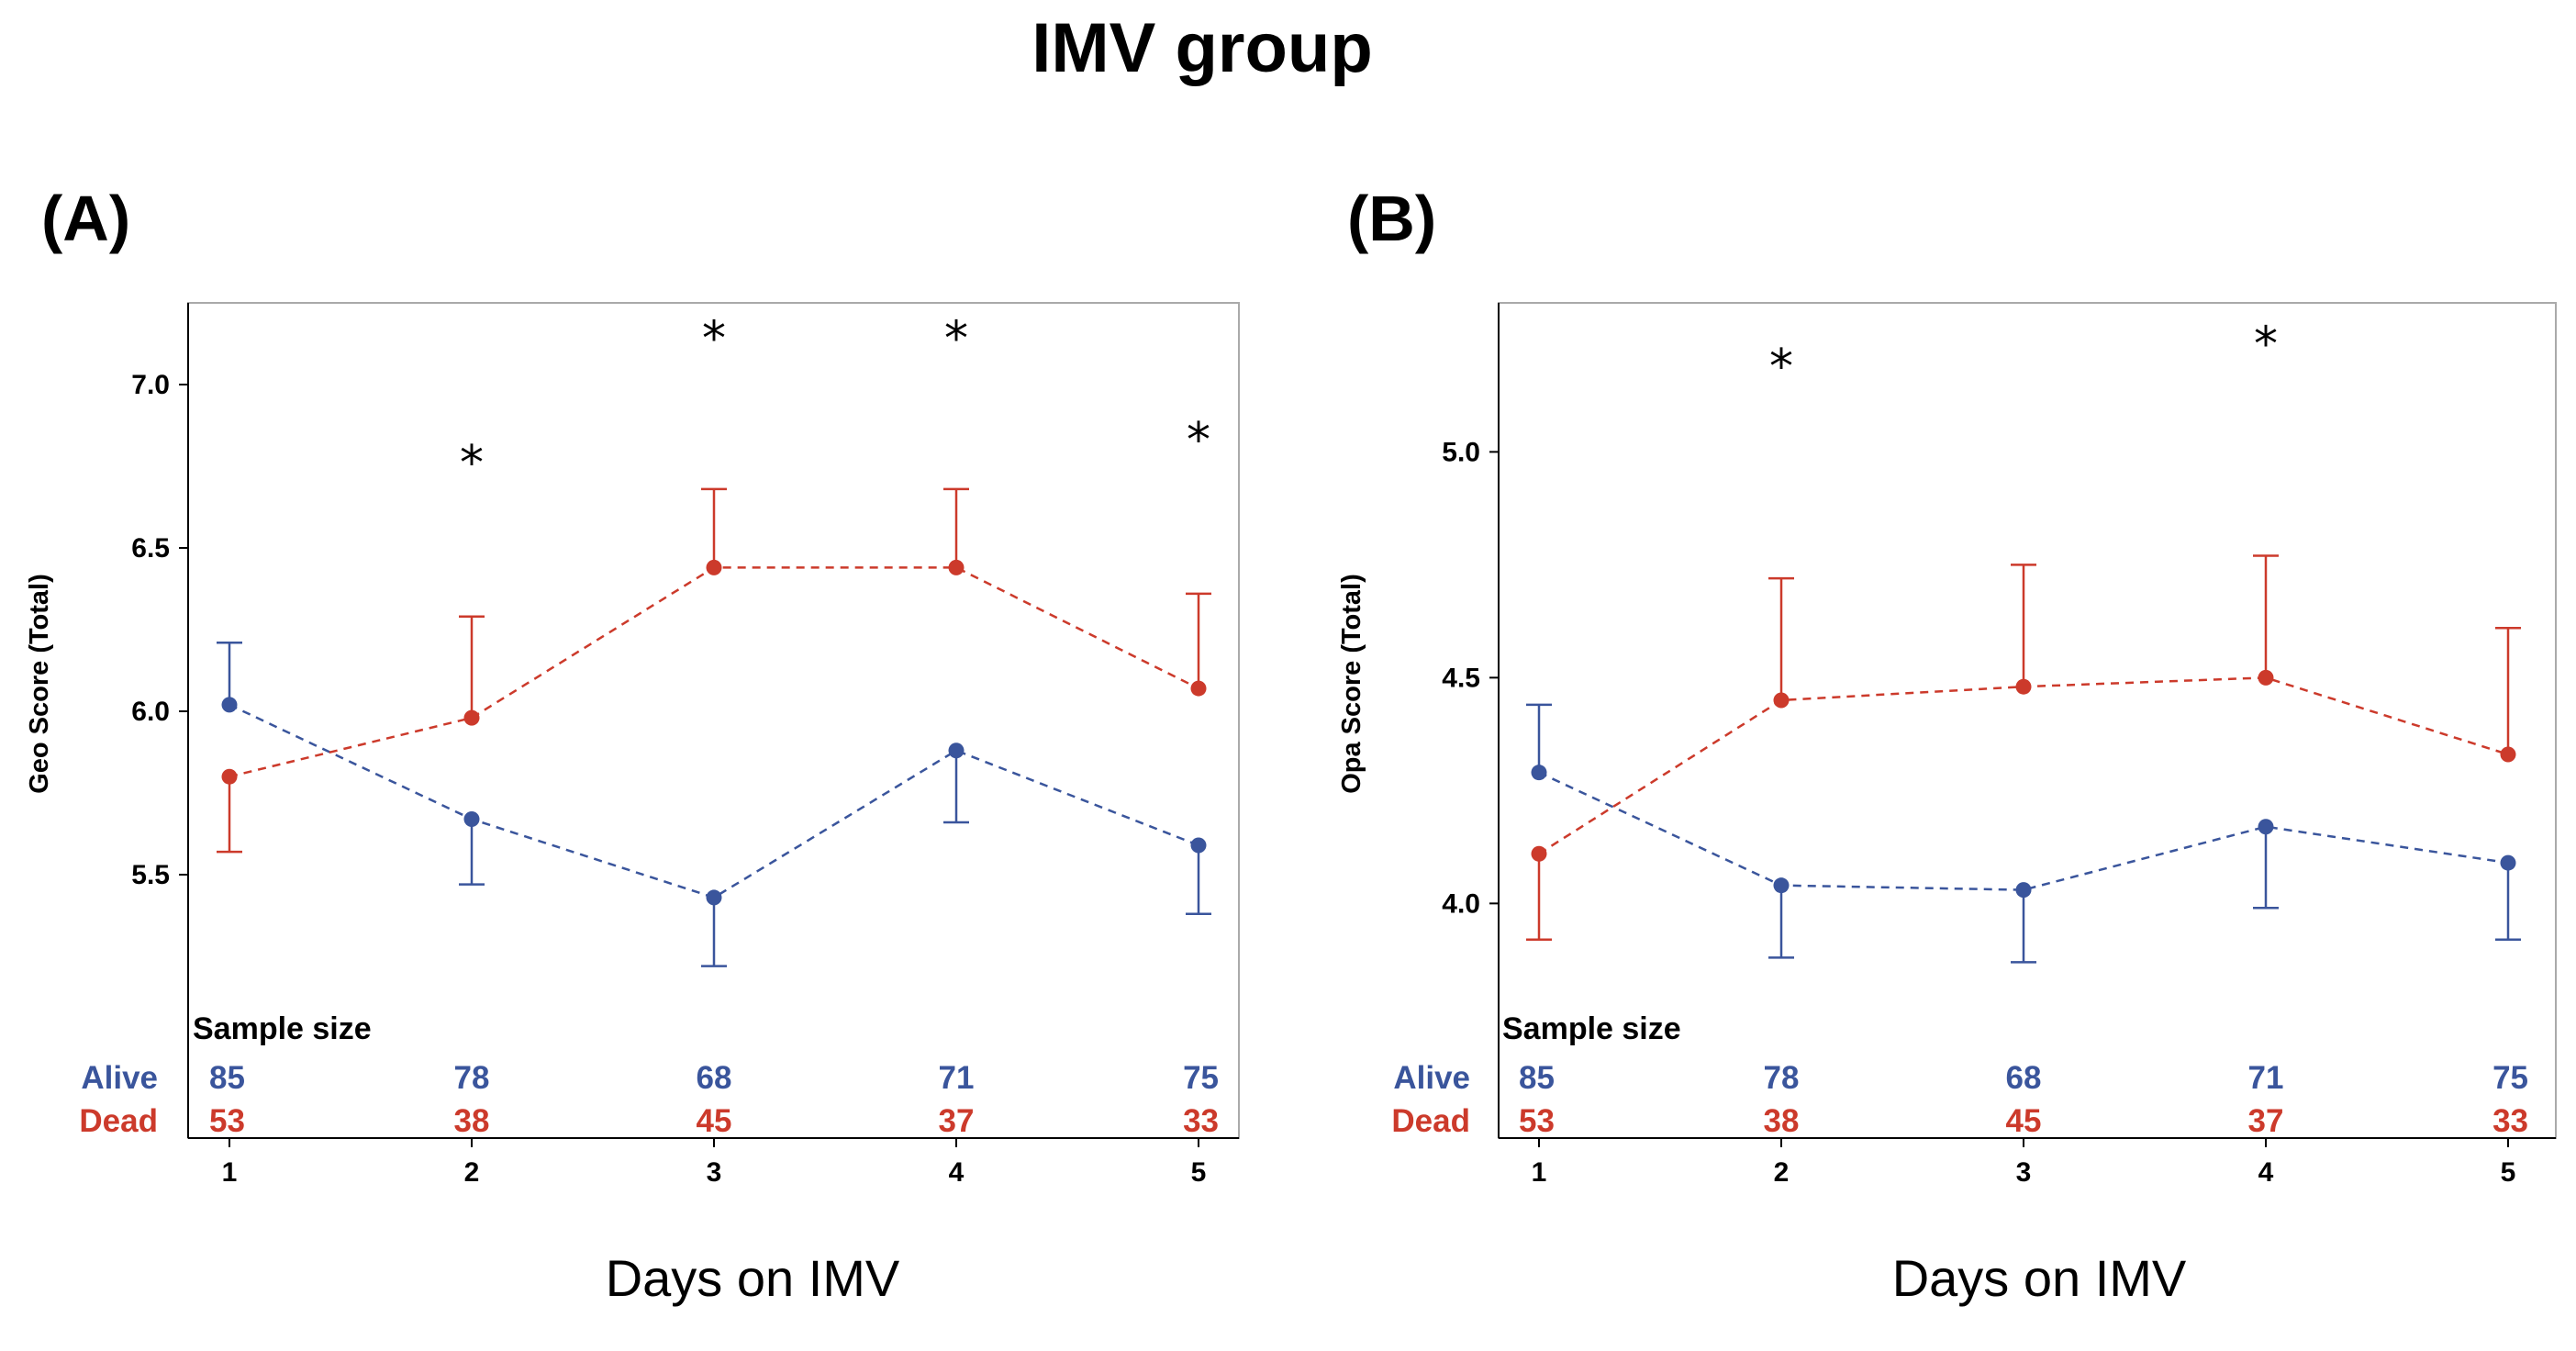  I want to click on y-tick-label: 4.0, so click(1461, 904).